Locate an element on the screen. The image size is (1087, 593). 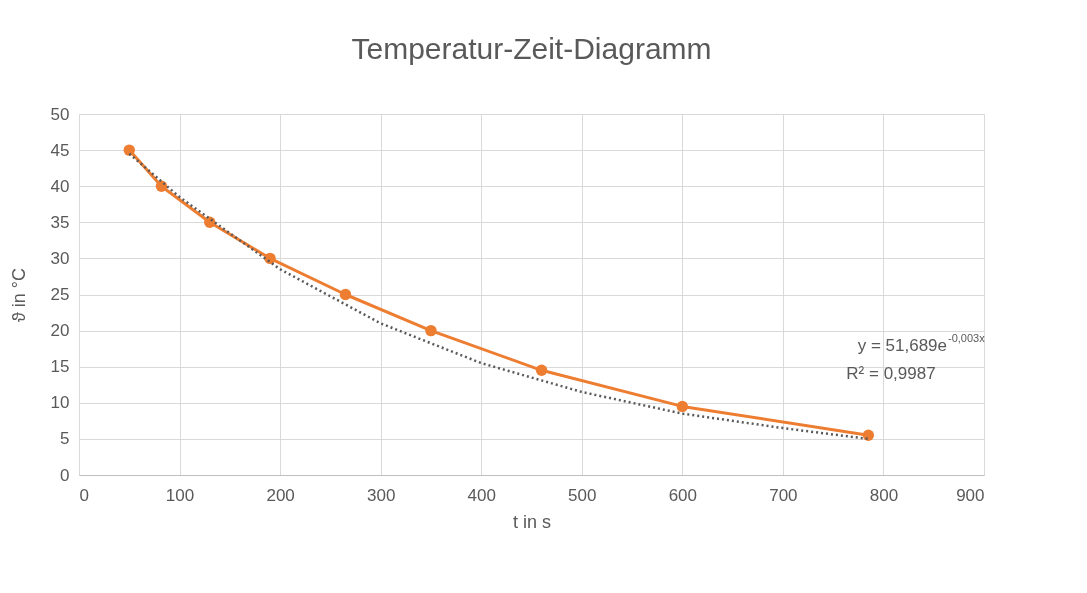
y-tick-label: 50 is located at coordinates (60, 114).